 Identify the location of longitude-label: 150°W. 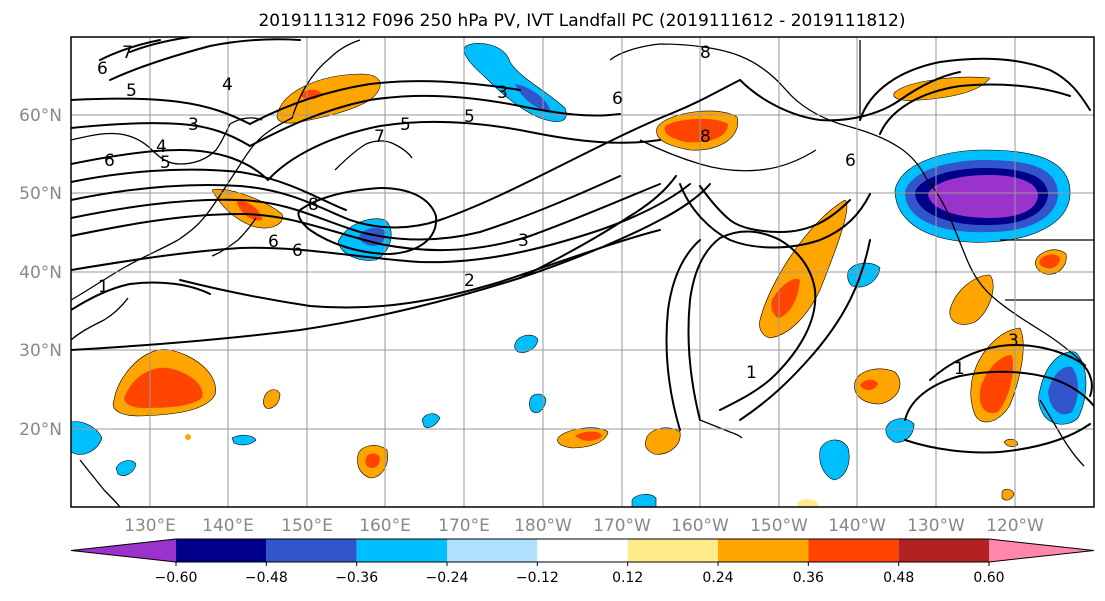
(779, 526).